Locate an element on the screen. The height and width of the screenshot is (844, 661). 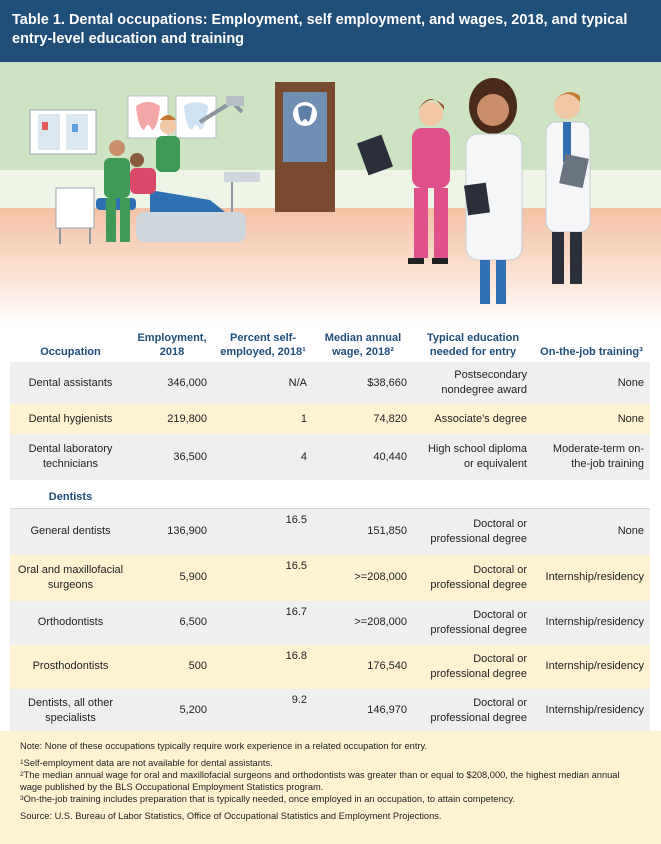
employment-cell: 5,200 is located at coordinates (172, 710).